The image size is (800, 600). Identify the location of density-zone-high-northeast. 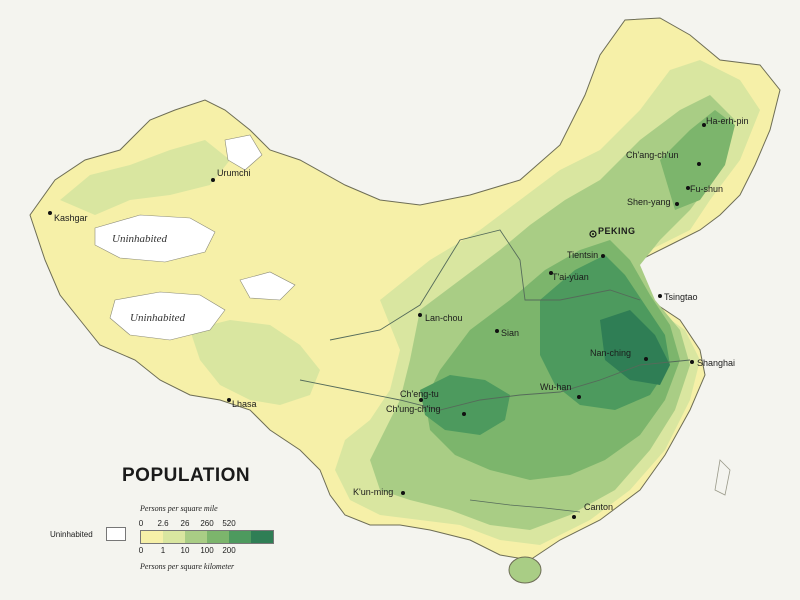
(697, 160).